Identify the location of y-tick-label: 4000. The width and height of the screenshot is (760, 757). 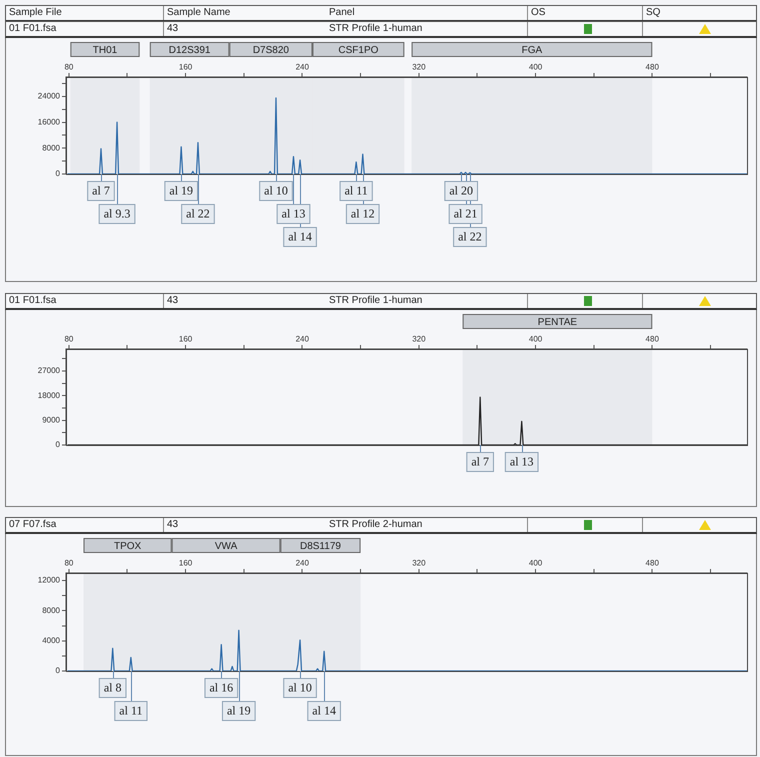
(51, 641).